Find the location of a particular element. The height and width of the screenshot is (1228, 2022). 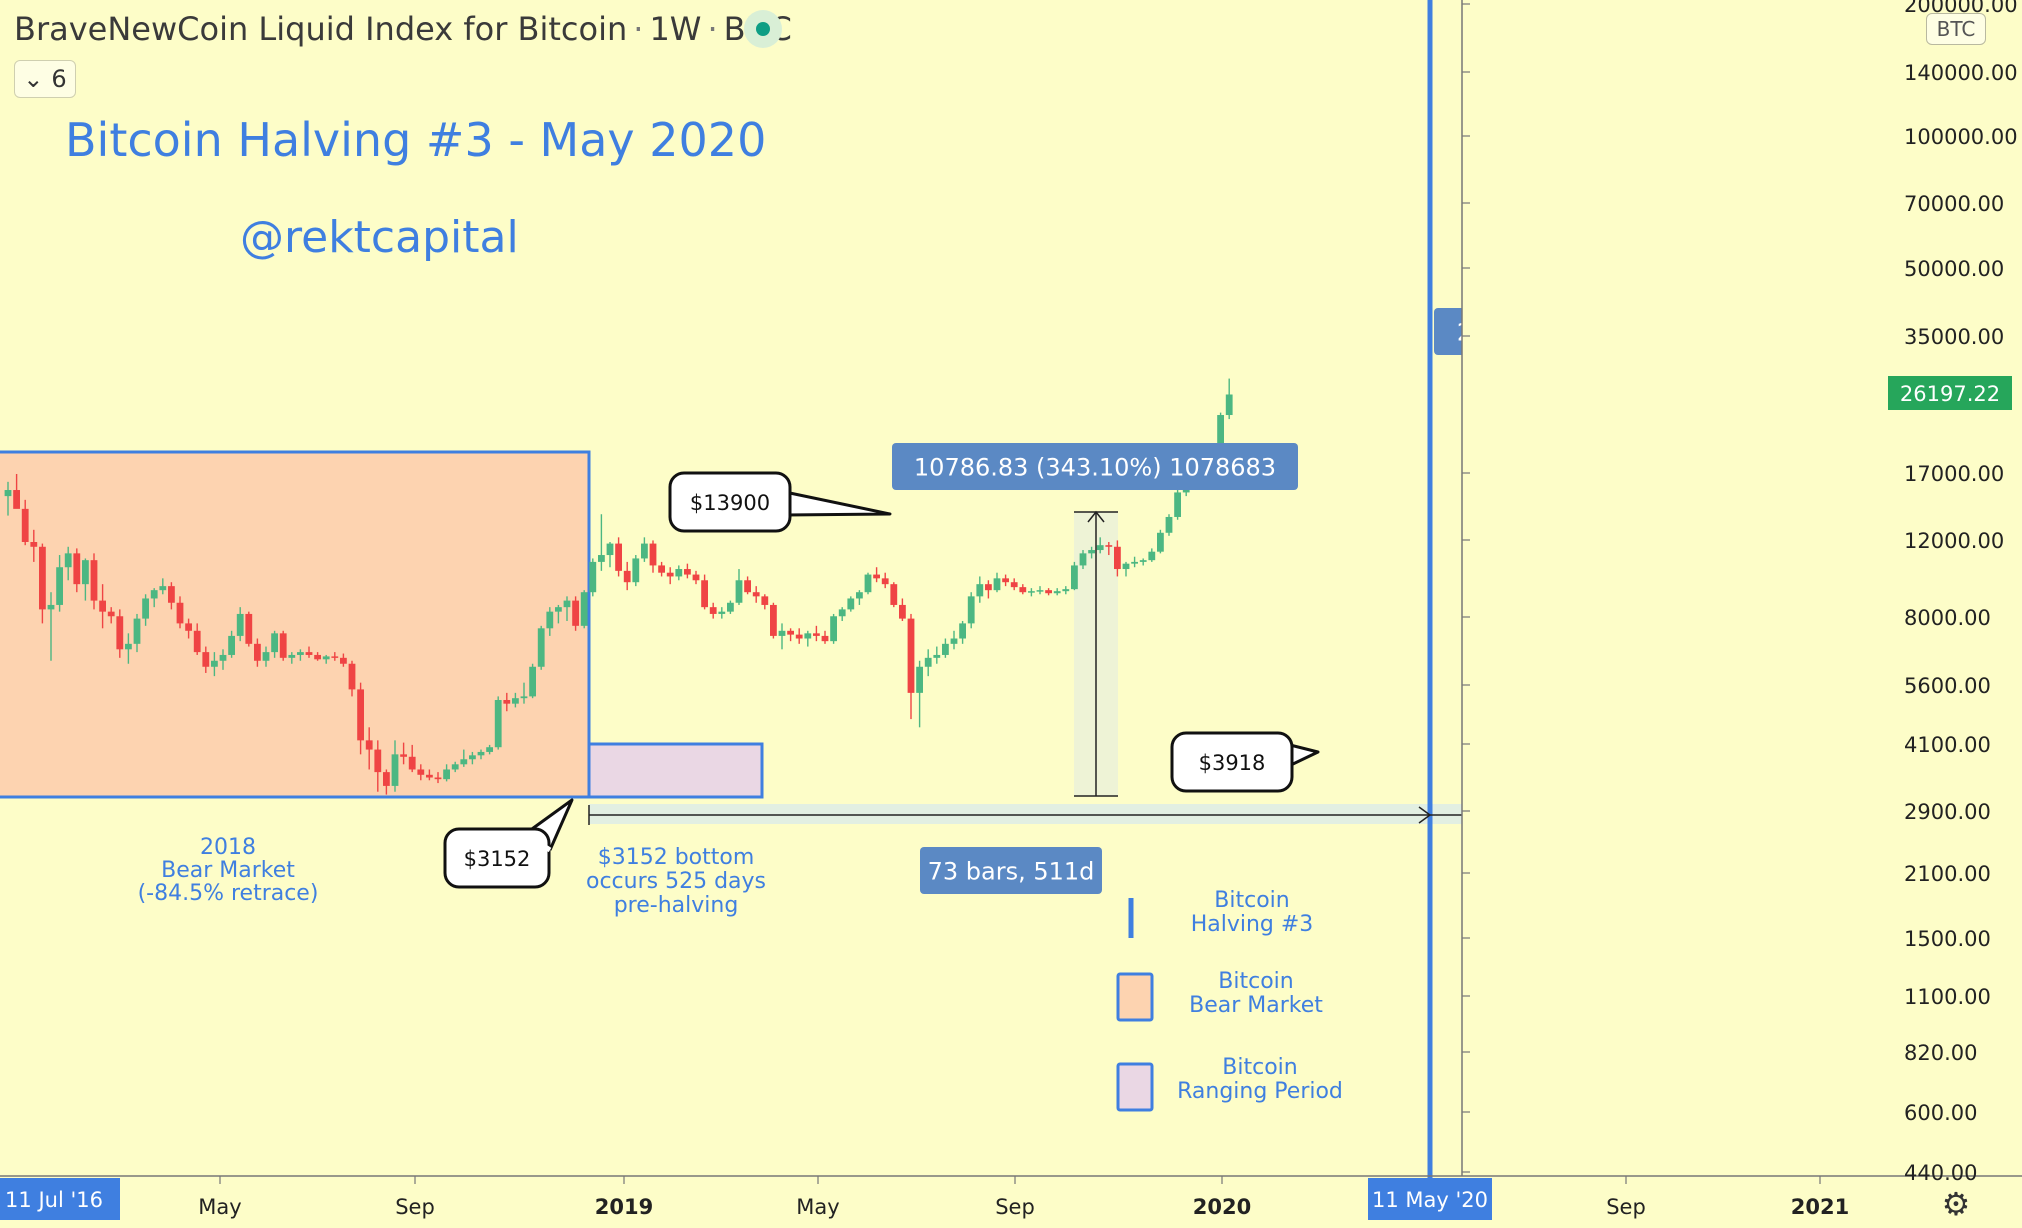

legend-bear-swatch is located at coordinates (1135, 997).